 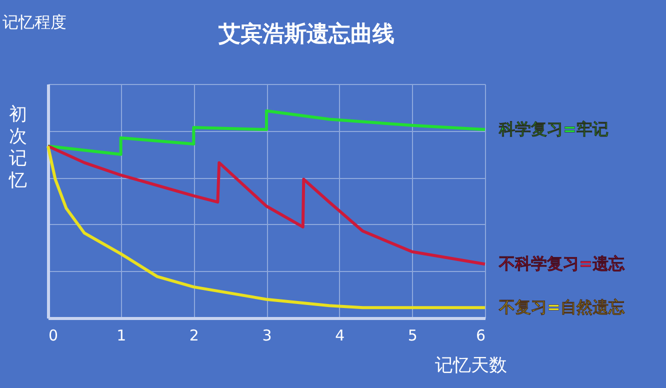 I want to click on x-tick-label: 0, so click(x=53, y=335).